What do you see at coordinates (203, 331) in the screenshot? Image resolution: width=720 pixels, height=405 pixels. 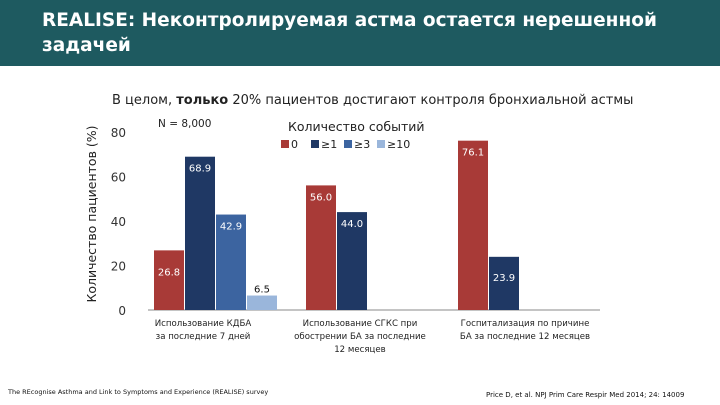 I see `category-label: Использование КДБА за последние 7 дней` at bounding box center [203, 331].